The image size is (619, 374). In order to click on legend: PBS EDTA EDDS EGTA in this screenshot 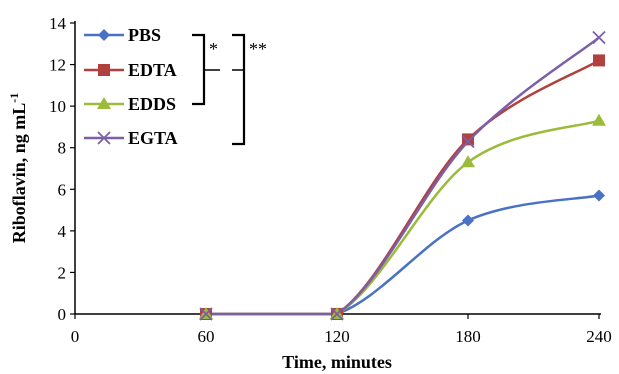, I will do `click(131, 86)`.